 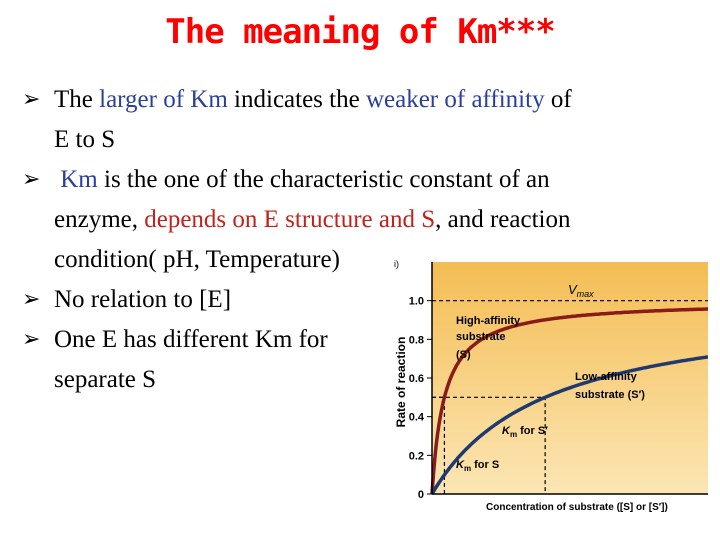 I want to click on y-tick-label: 0.4, so click(x=417, y=418).